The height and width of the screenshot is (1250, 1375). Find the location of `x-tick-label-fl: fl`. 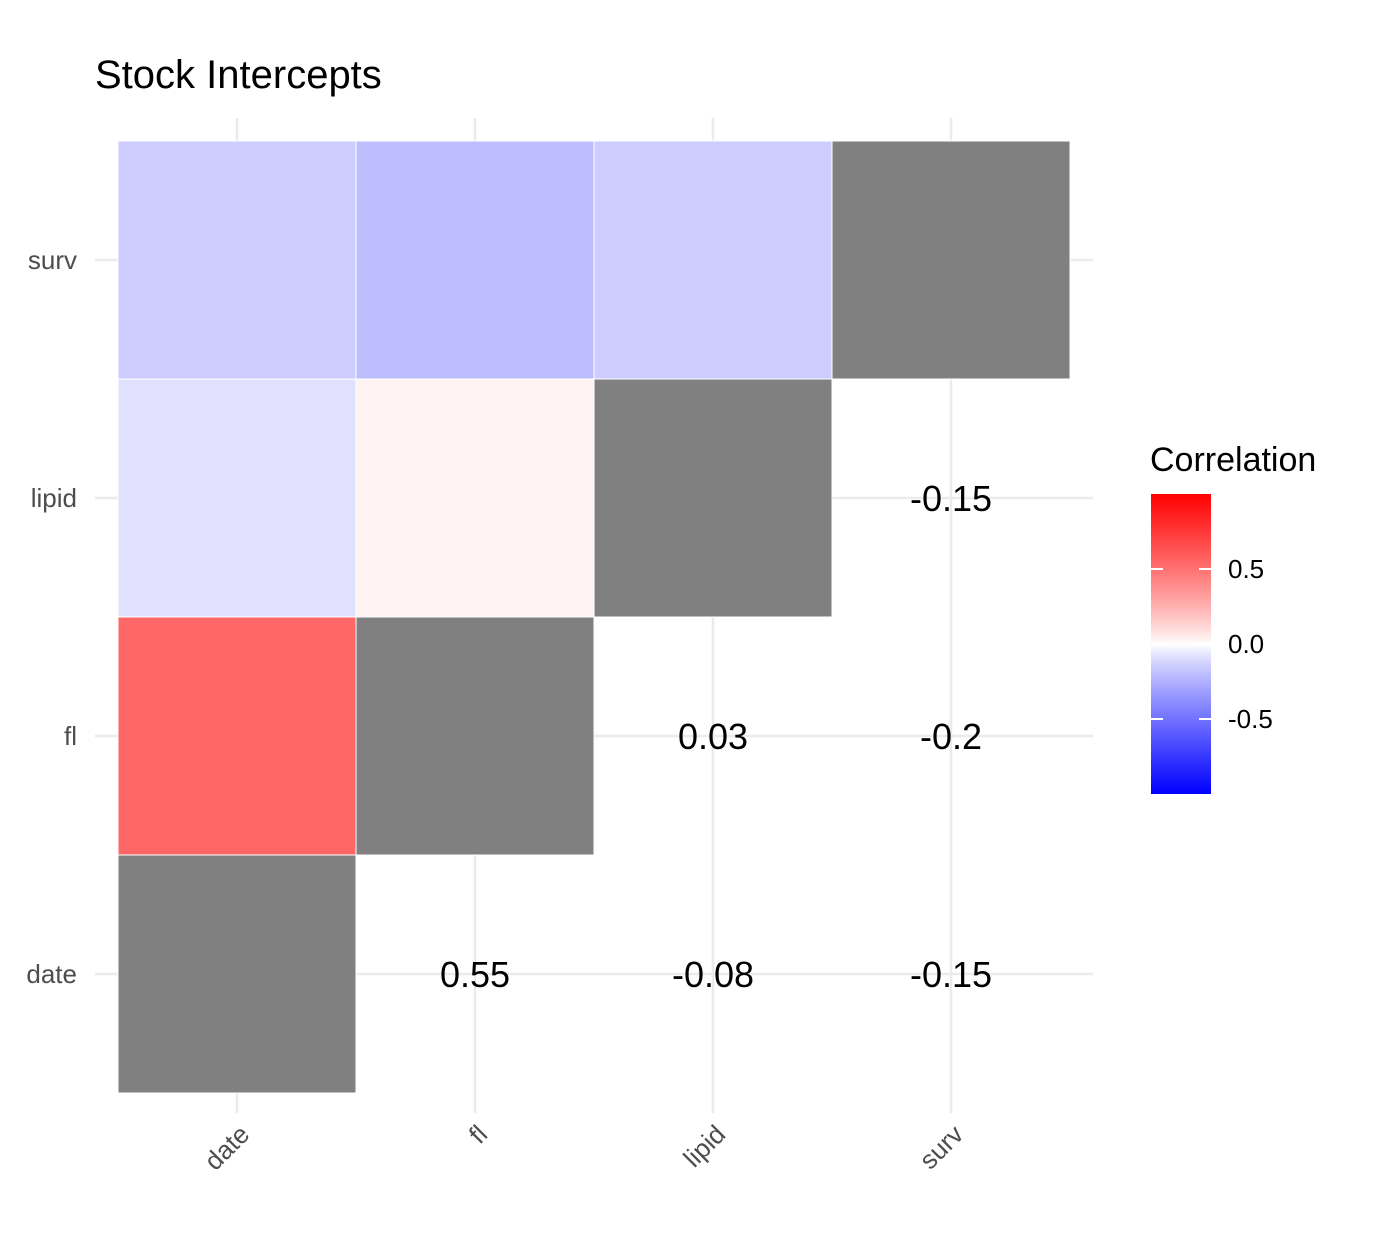

x-tick-label-fl: fl is located at coordinates (478, 1134).